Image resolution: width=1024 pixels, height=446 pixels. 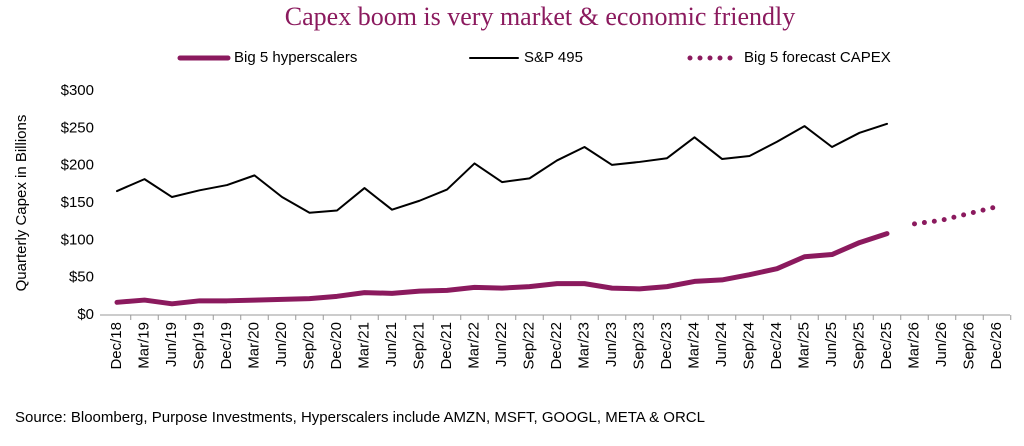 What do you see at coordinates (858, 346) in the screenshot?
I see `x-tick-label: Sep/25` at bounding box center [858, 346].